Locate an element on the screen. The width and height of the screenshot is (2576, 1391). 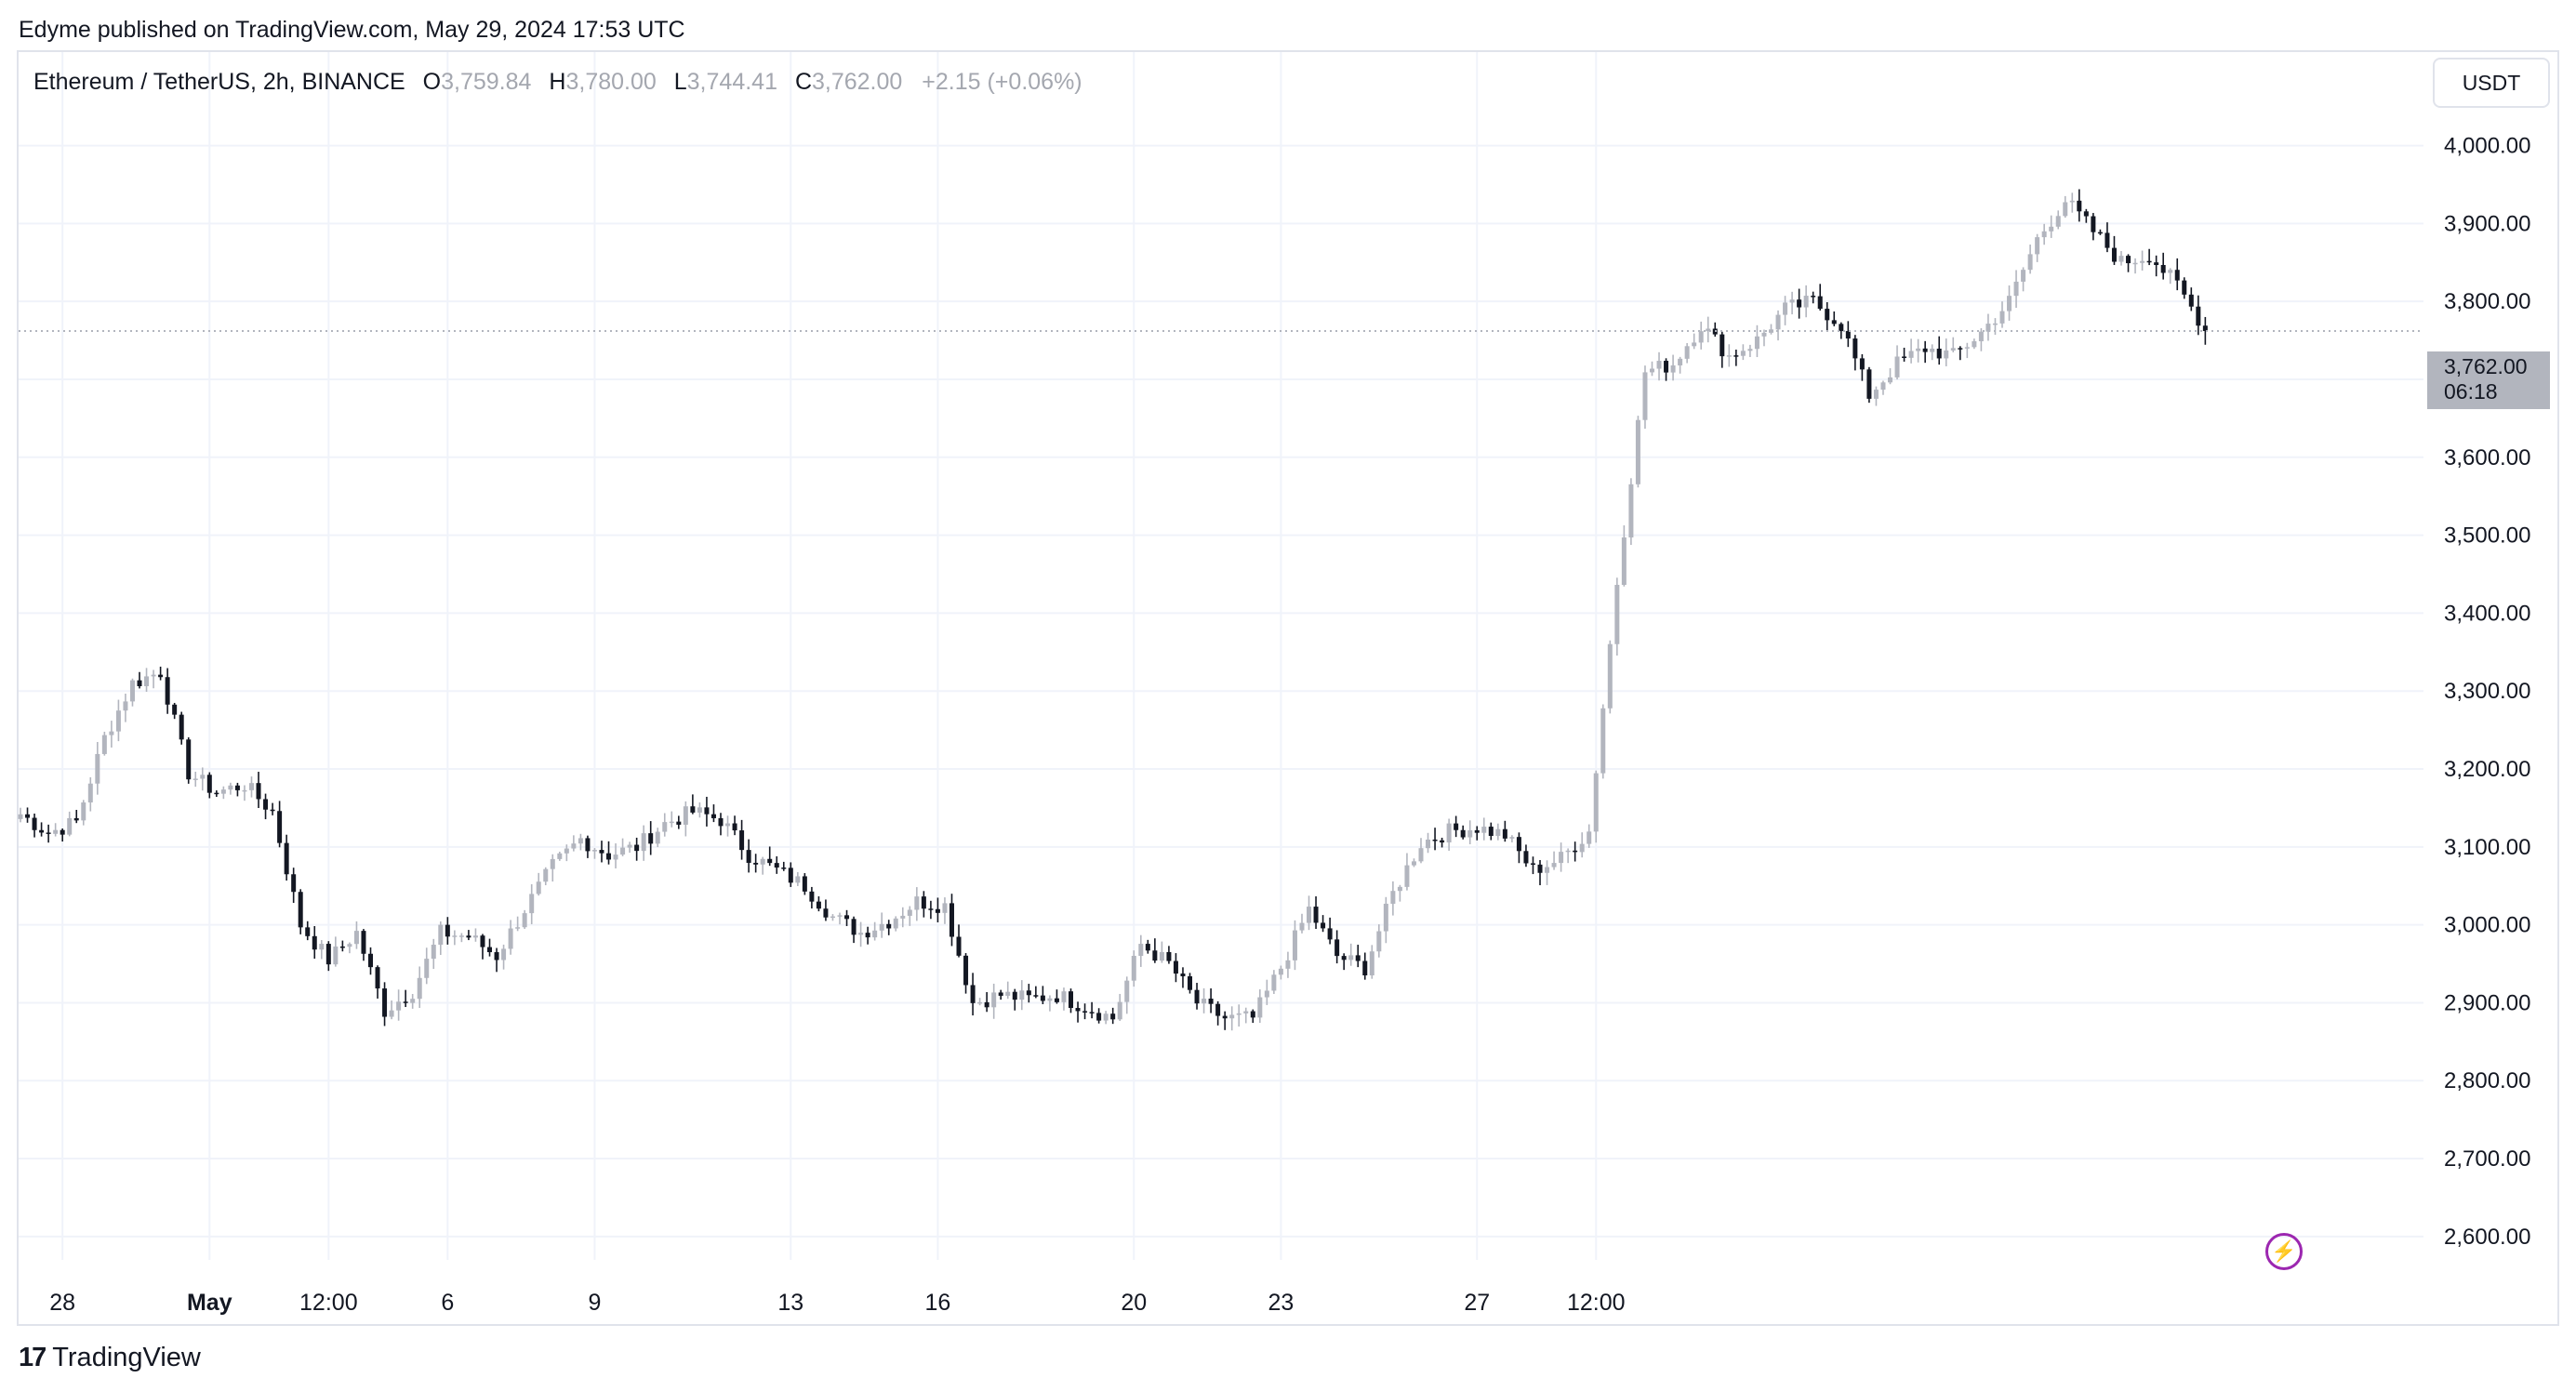
currency-unit-button: USDT is located at coordinates (2491, 83).